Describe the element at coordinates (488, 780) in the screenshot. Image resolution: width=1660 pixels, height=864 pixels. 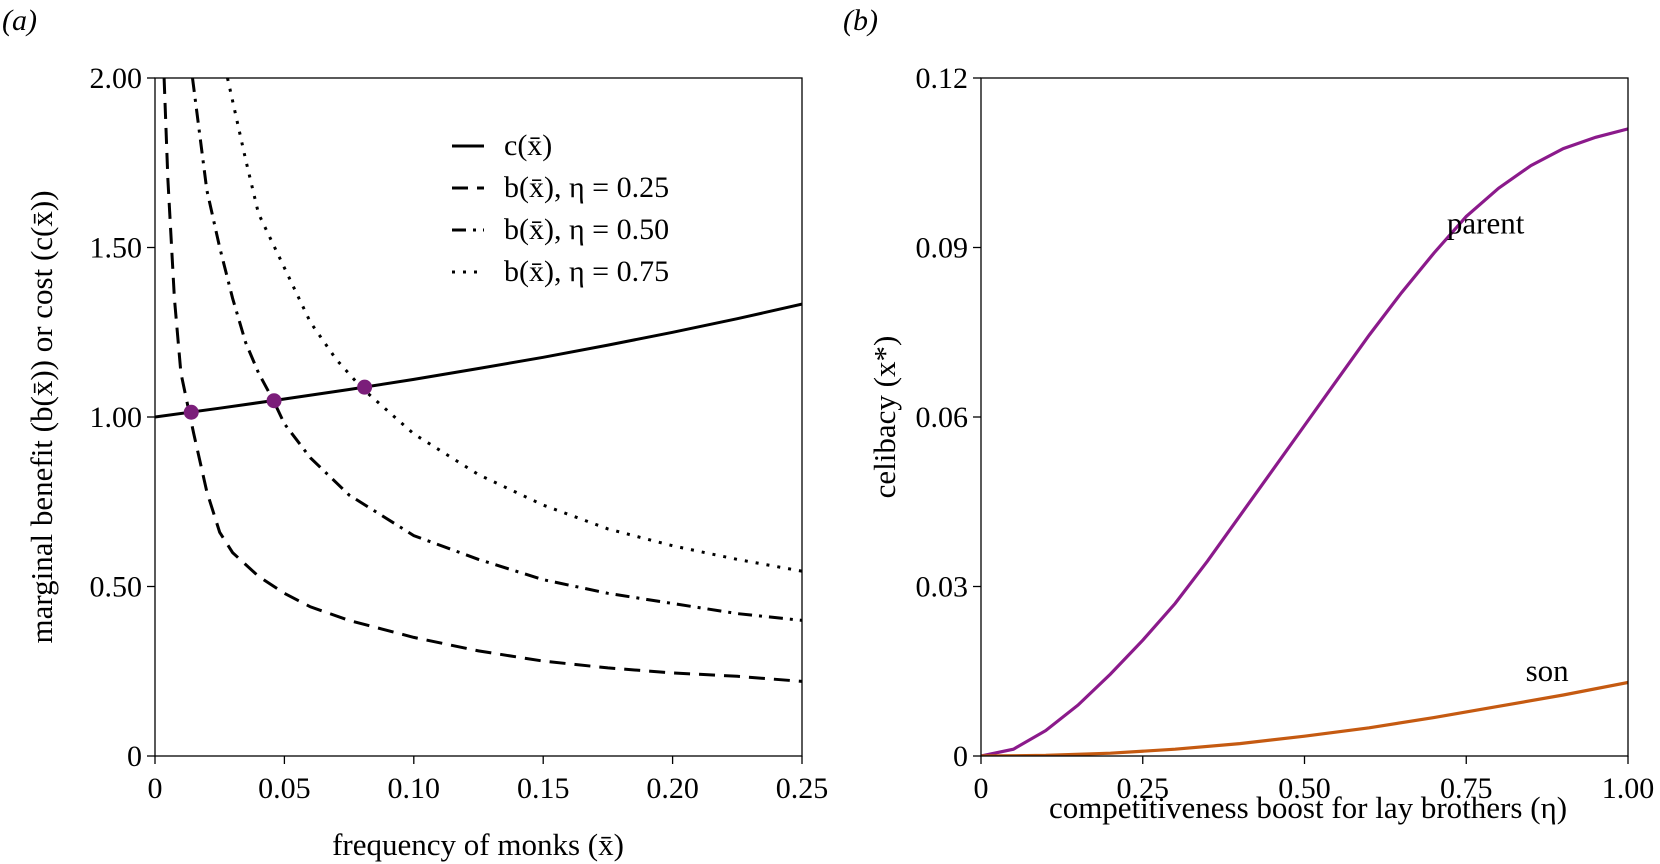
I see `panel-a-x-ticks: 0 0.05 0.10 0.15 0.20 0.25` at that location.